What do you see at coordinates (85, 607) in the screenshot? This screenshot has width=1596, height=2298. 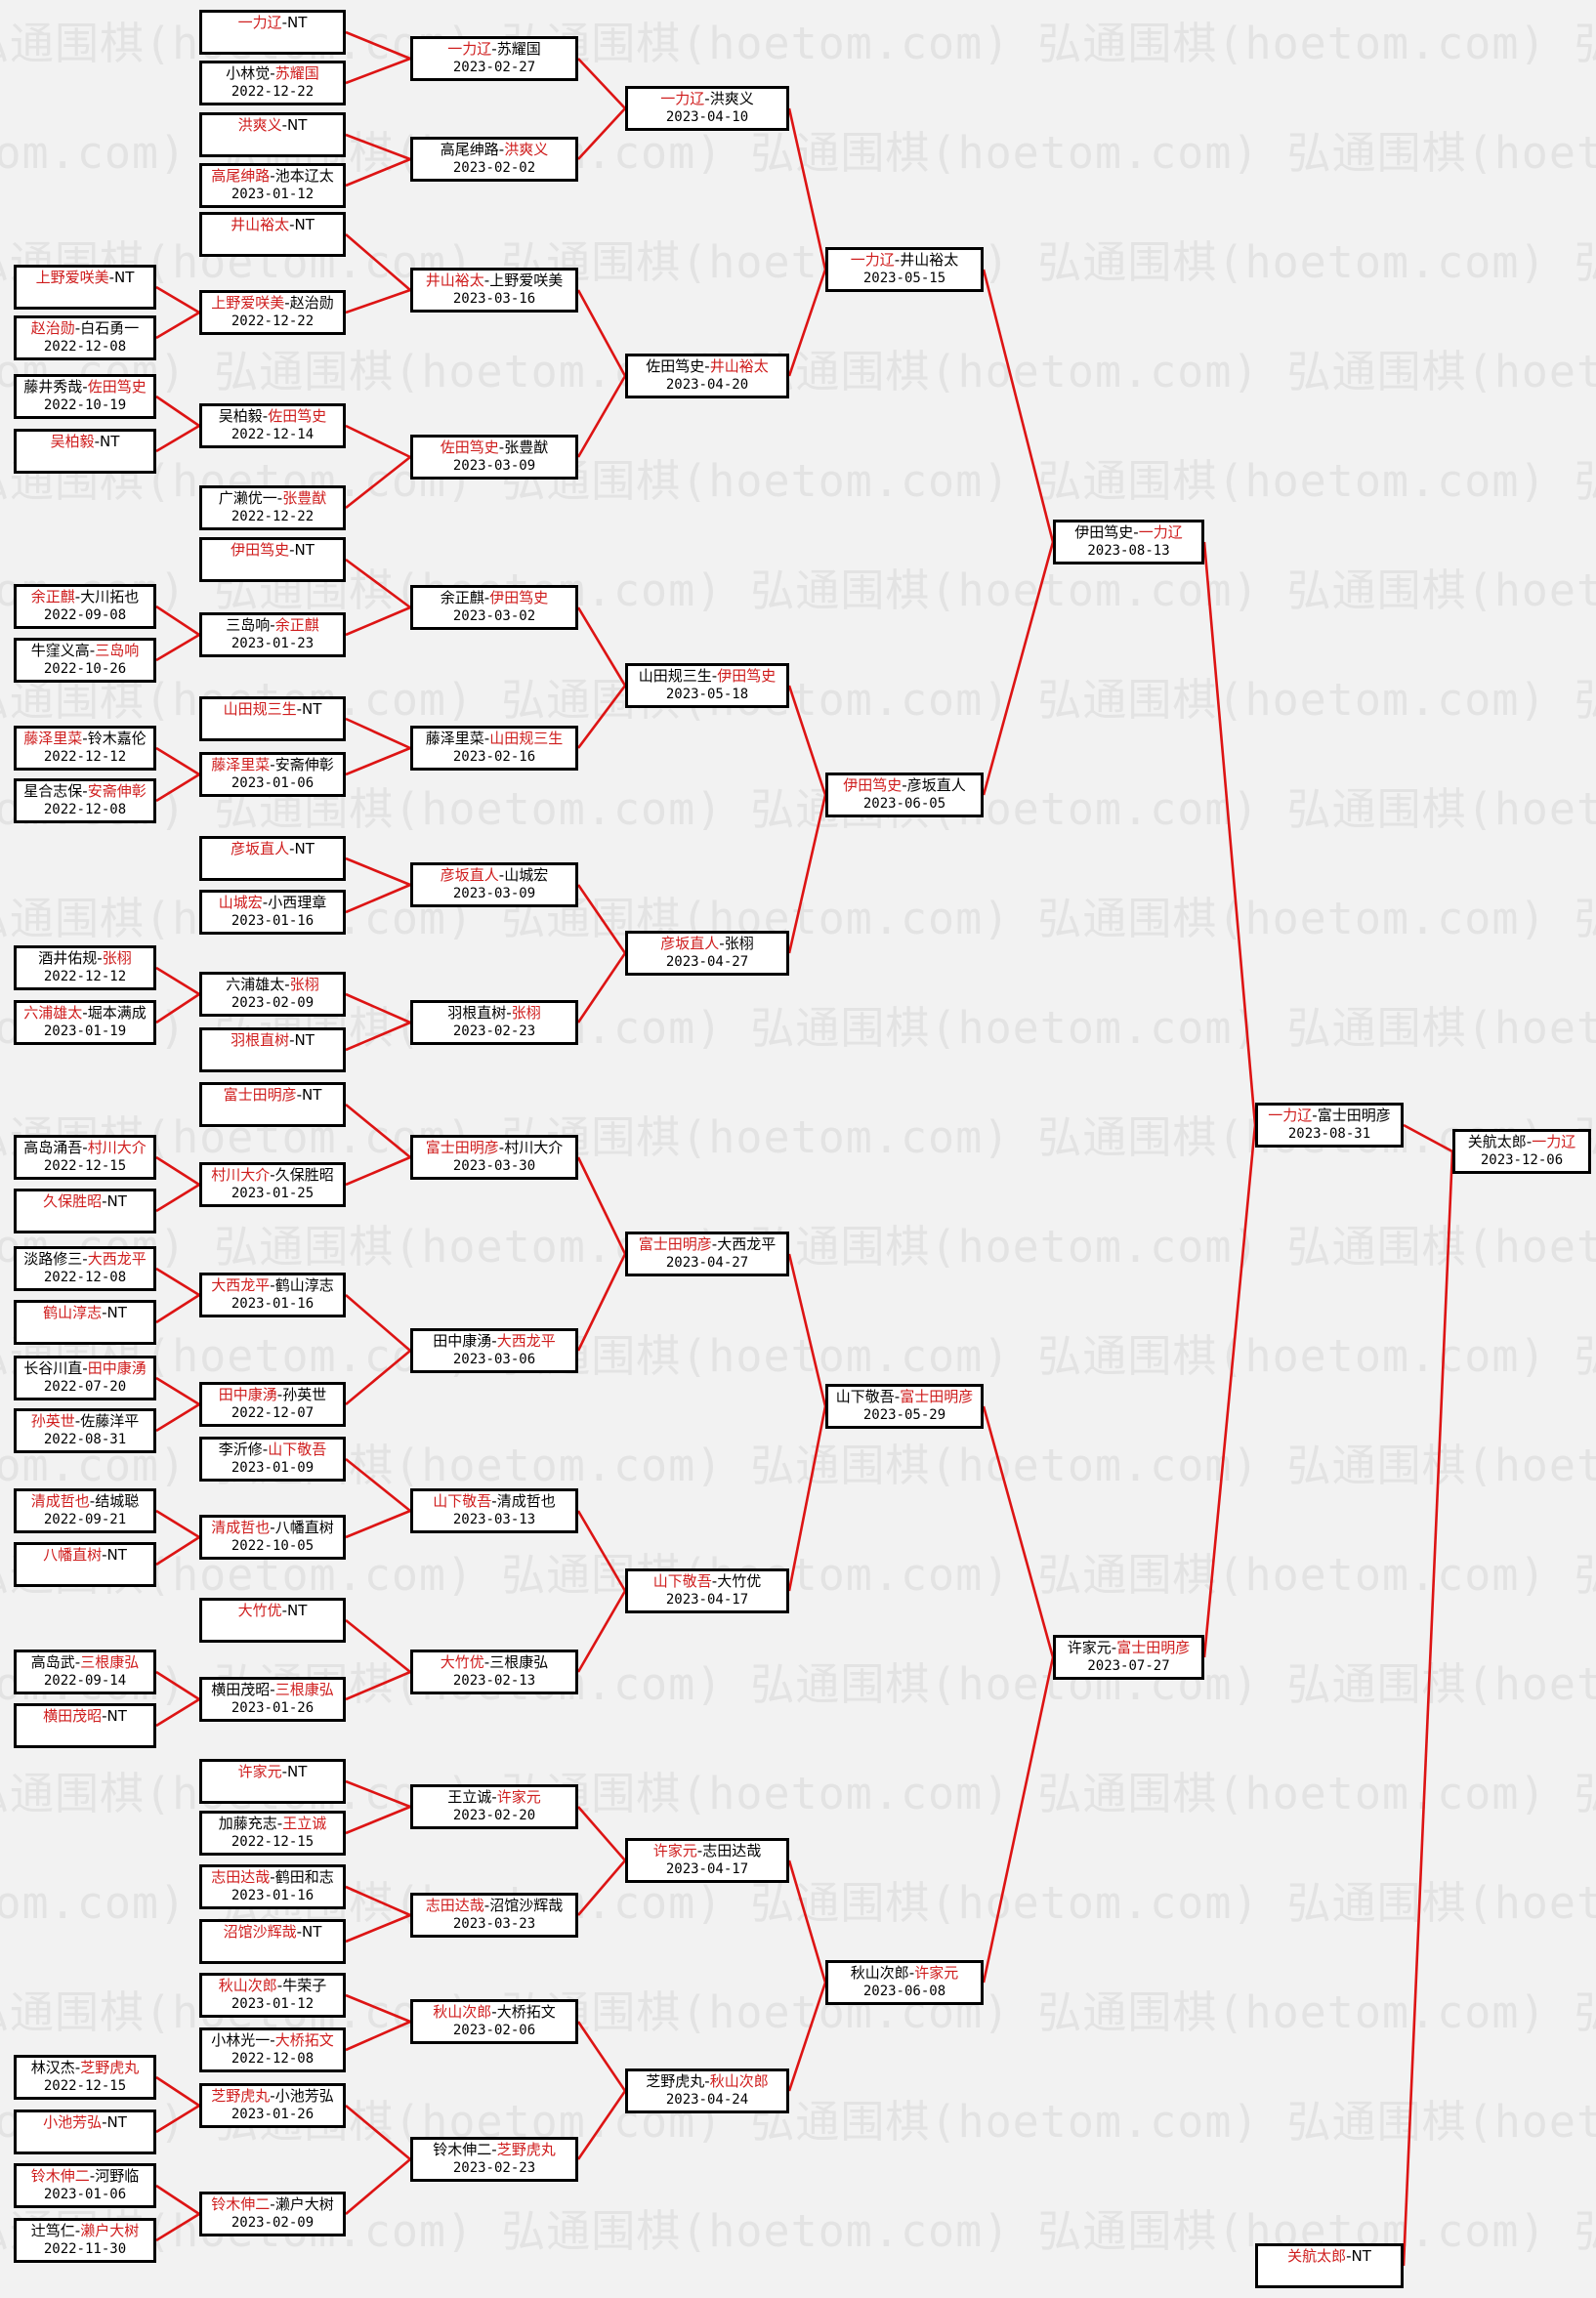 I see `match-box-m21: 余正麒-大川拓也 2022-09-08` at bounding box center [85, 607].